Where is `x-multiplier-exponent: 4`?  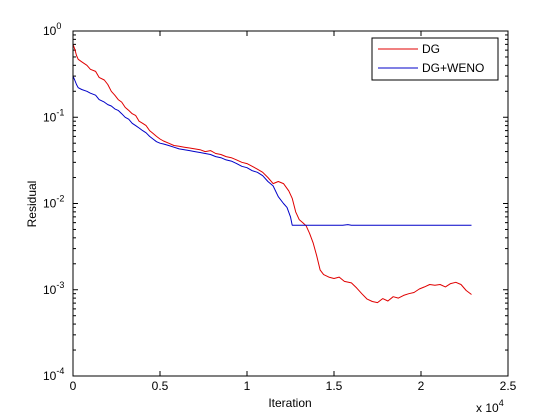
x-multiplier-exponent: 4 is located at coordinates (501, 403).